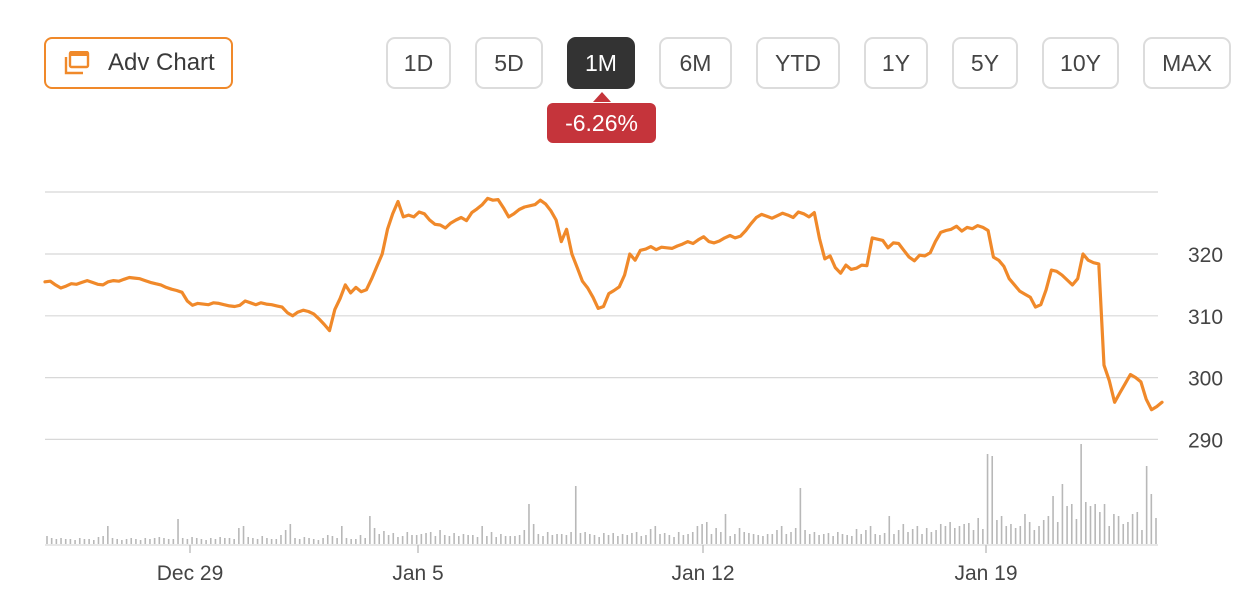  What do you see at coordinates (77, 62) in the screenshot?
I see `chart-window-icon` at bounding box center [77, 62].